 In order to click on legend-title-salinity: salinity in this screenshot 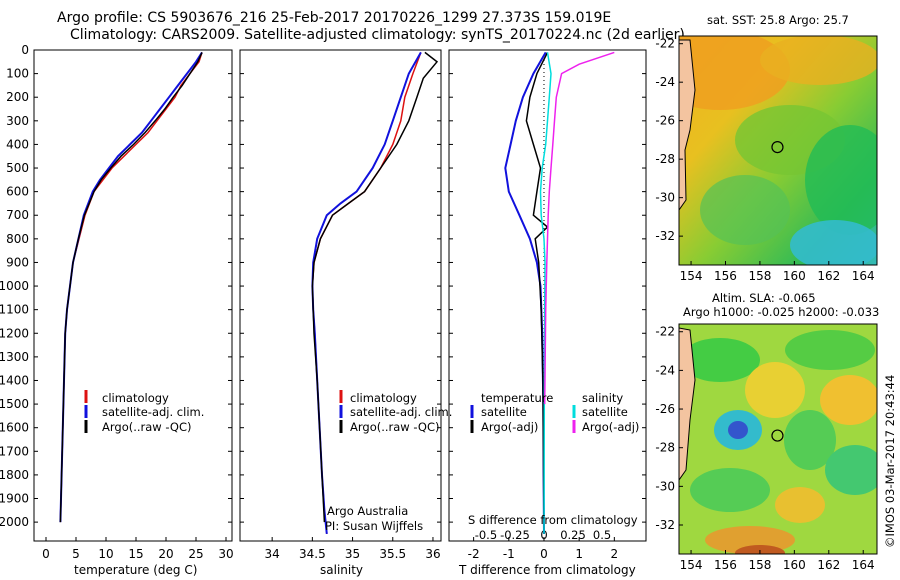, I will do `click(602, 398)`.